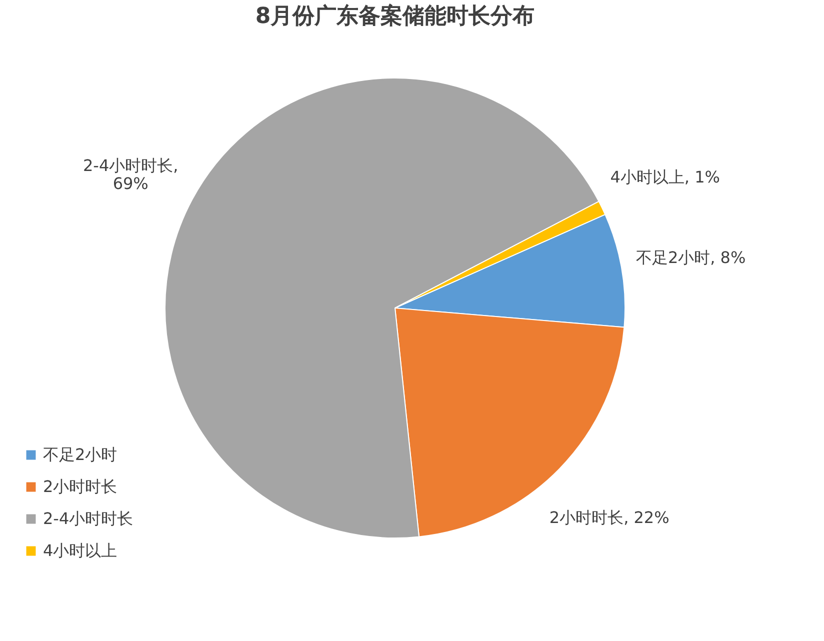 The height and width of the screenshot is (641, 824). I want to click on data-label: 2-4小时时长, 69%, so click(130, 175).